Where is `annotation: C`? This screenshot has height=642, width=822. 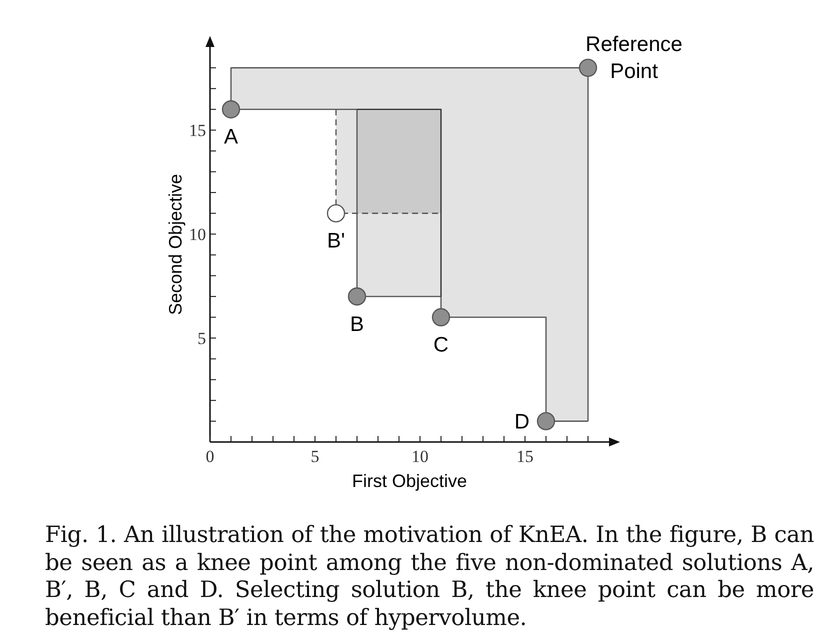 annotation: C is located at coordinates (441, 345).